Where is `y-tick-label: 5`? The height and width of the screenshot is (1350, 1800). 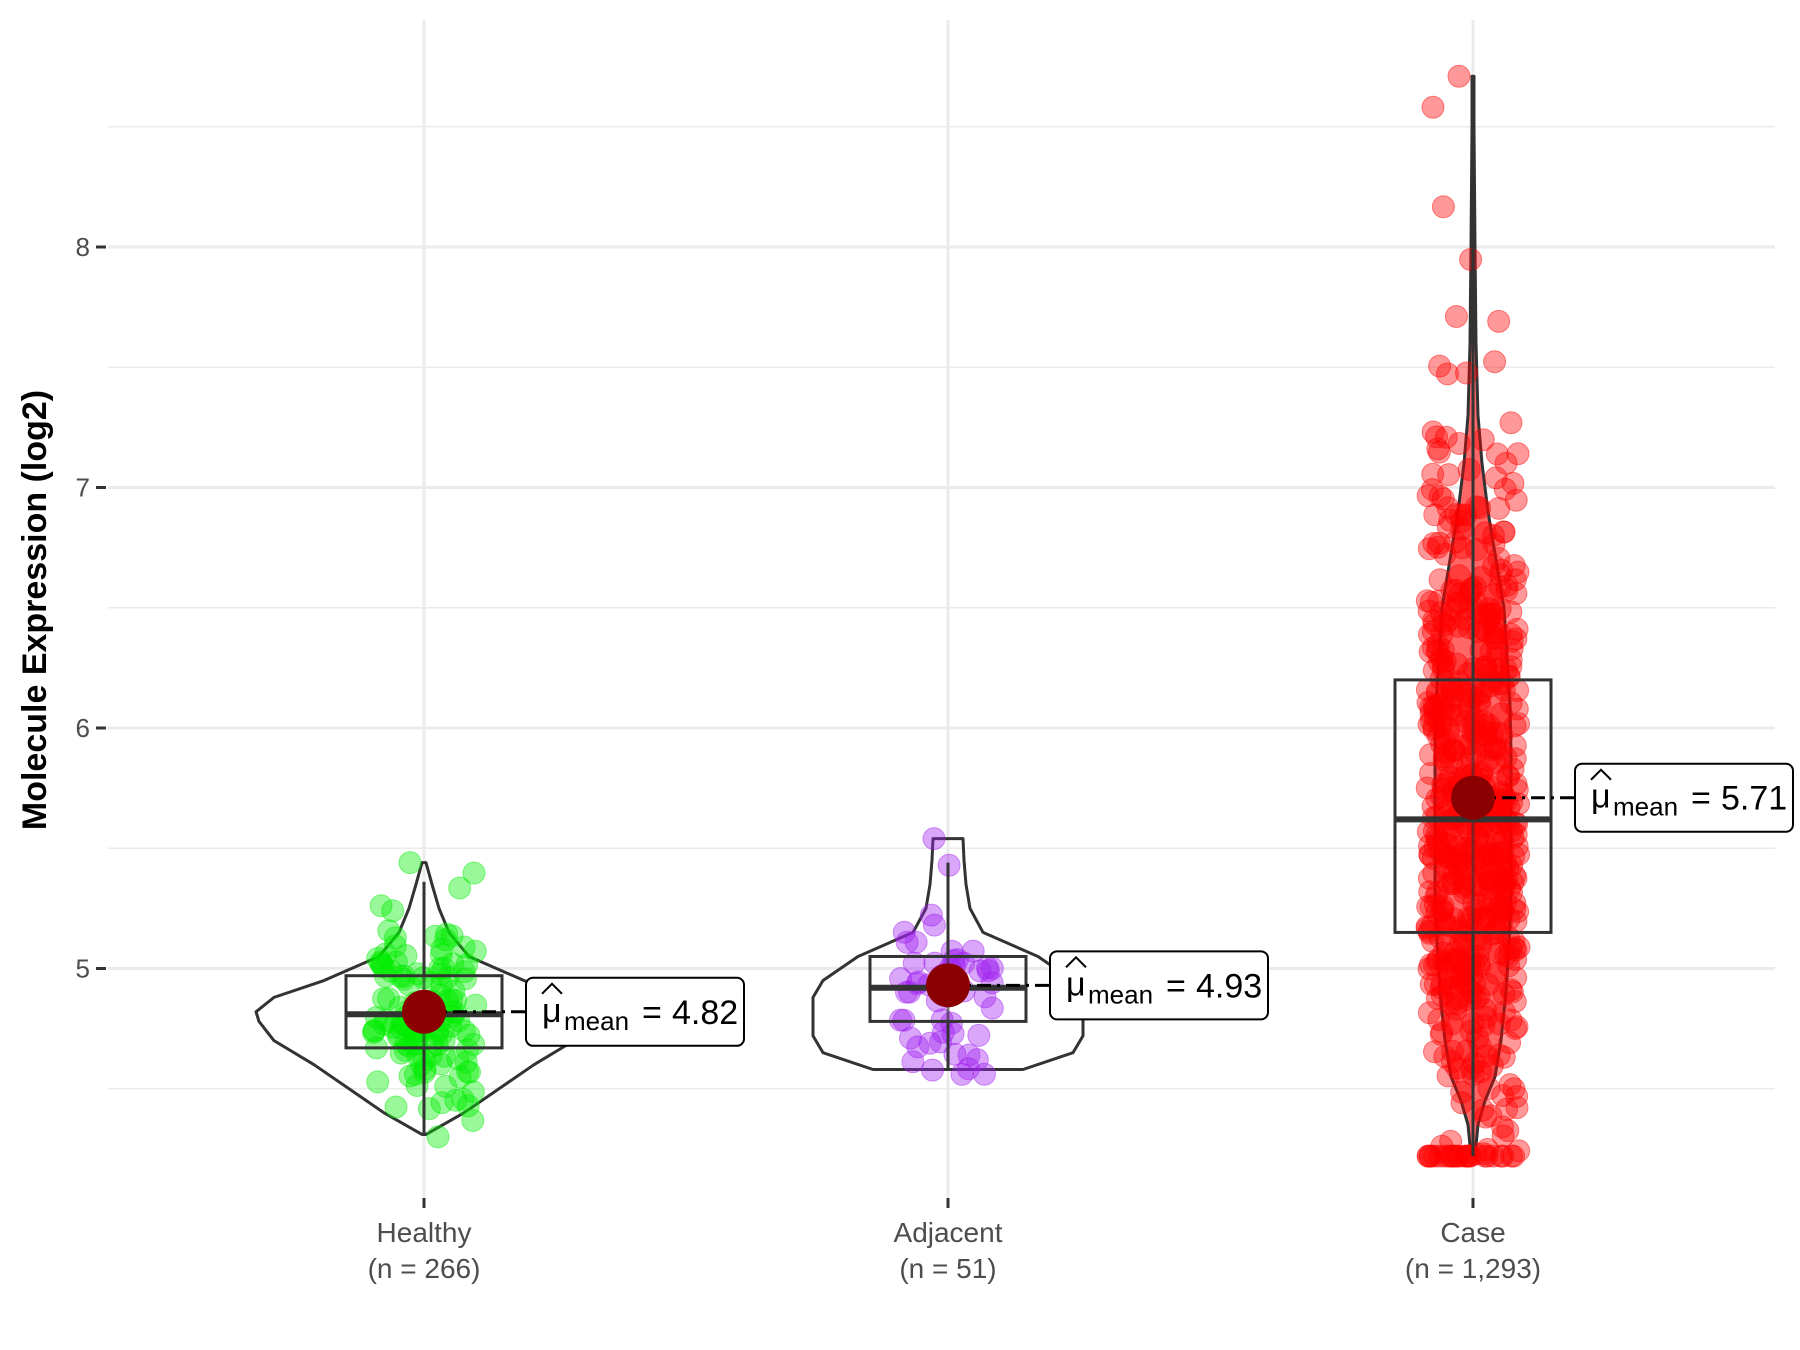
y-tick-label: 5 is located at coordinates (83, 969).